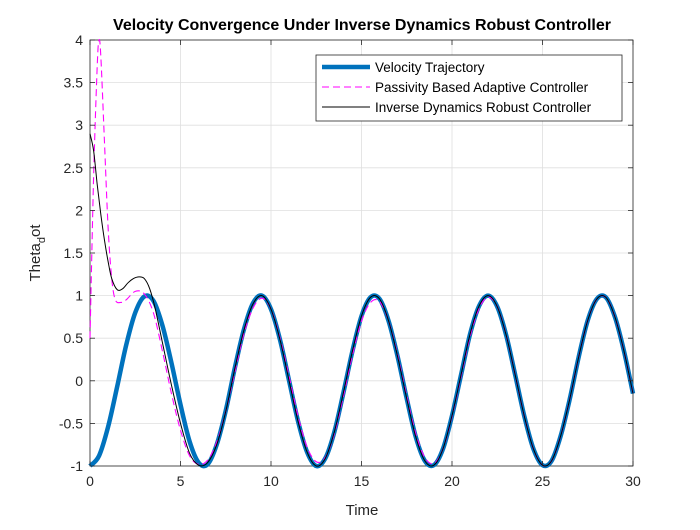  What do you see at coordinates (633, 481) in the screenshot?
I see `x-tick-label: 30` at bounding box center [633, 481].